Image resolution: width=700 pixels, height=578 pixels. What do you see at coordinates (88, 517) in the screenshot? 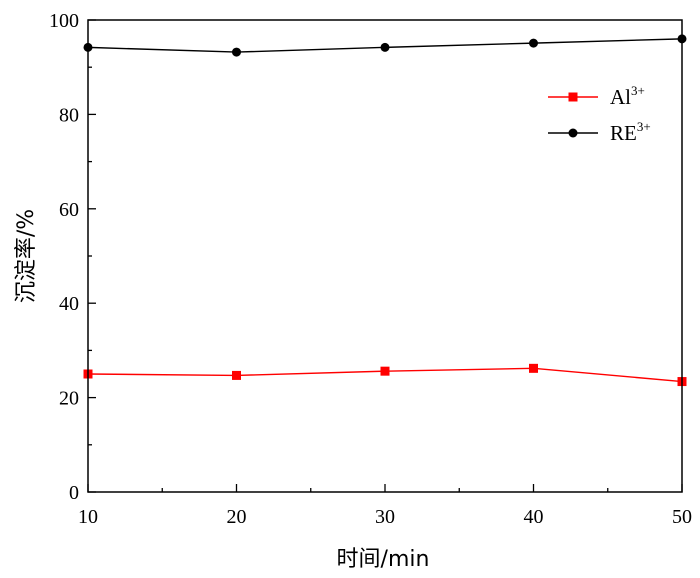
I see `x-tick-label: 10` at bounding box center [88, 517].